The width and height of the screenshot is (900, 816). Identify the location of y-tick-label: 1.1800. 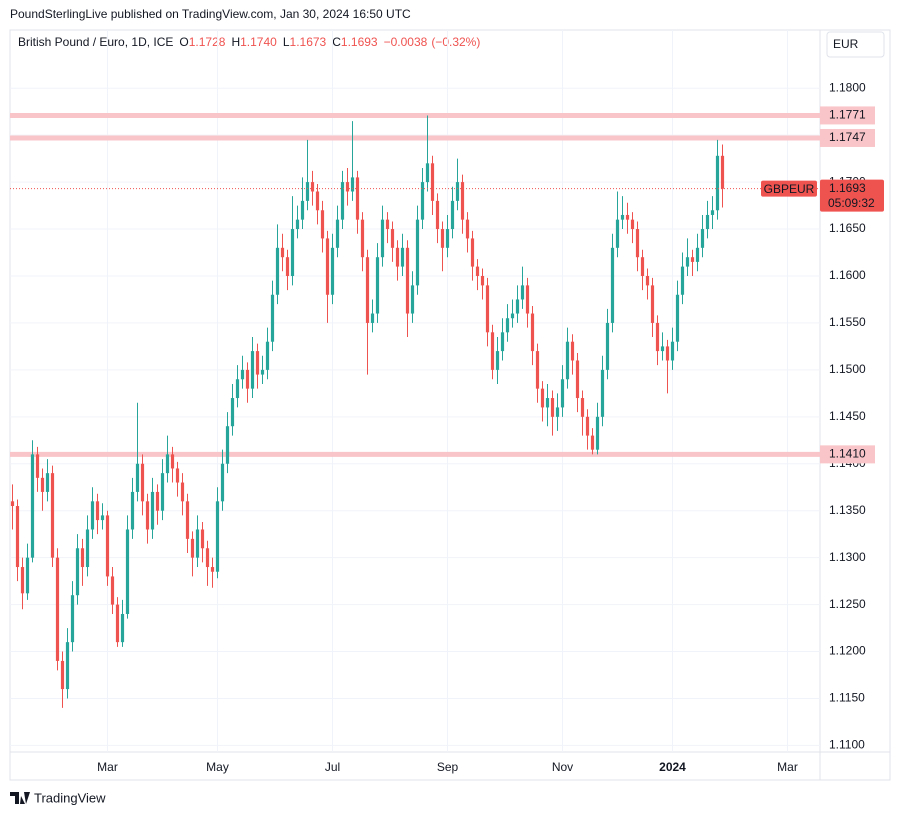
(847, 87).